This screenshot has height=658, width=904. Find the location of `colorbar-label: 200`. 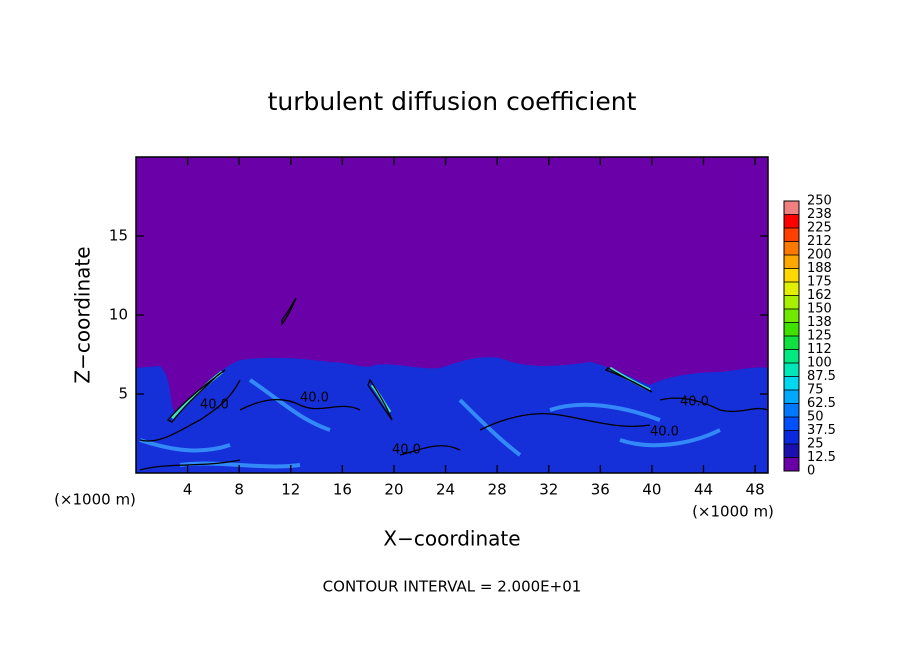

colorbar-label: 200 is located at coordinates (819, 255).